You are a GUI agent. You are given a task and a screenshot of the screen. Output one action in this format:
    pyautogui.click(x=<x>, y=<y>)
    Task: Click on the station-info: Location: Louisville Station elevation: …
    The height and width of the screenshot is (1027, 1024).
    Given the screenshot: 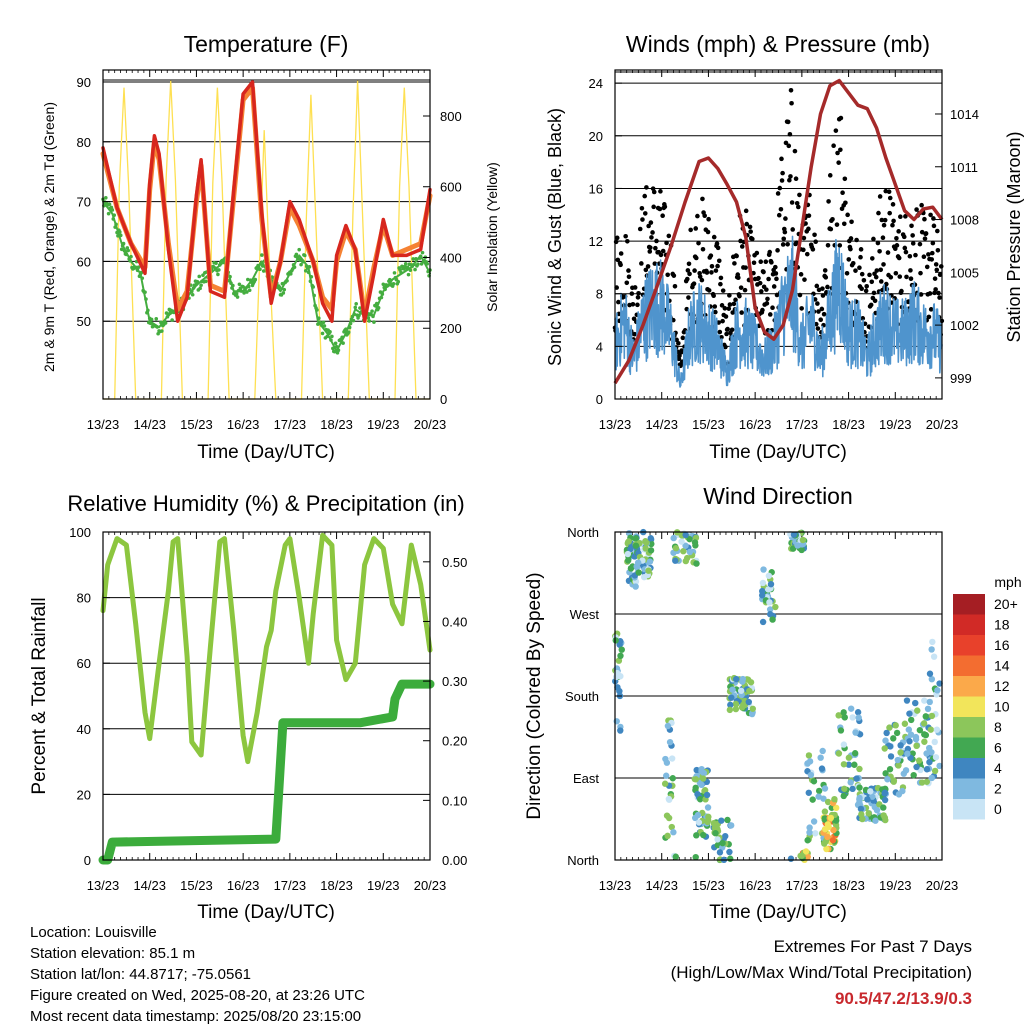 What is the action you would take?
    pyautogui.click(x=197, y=974)
    